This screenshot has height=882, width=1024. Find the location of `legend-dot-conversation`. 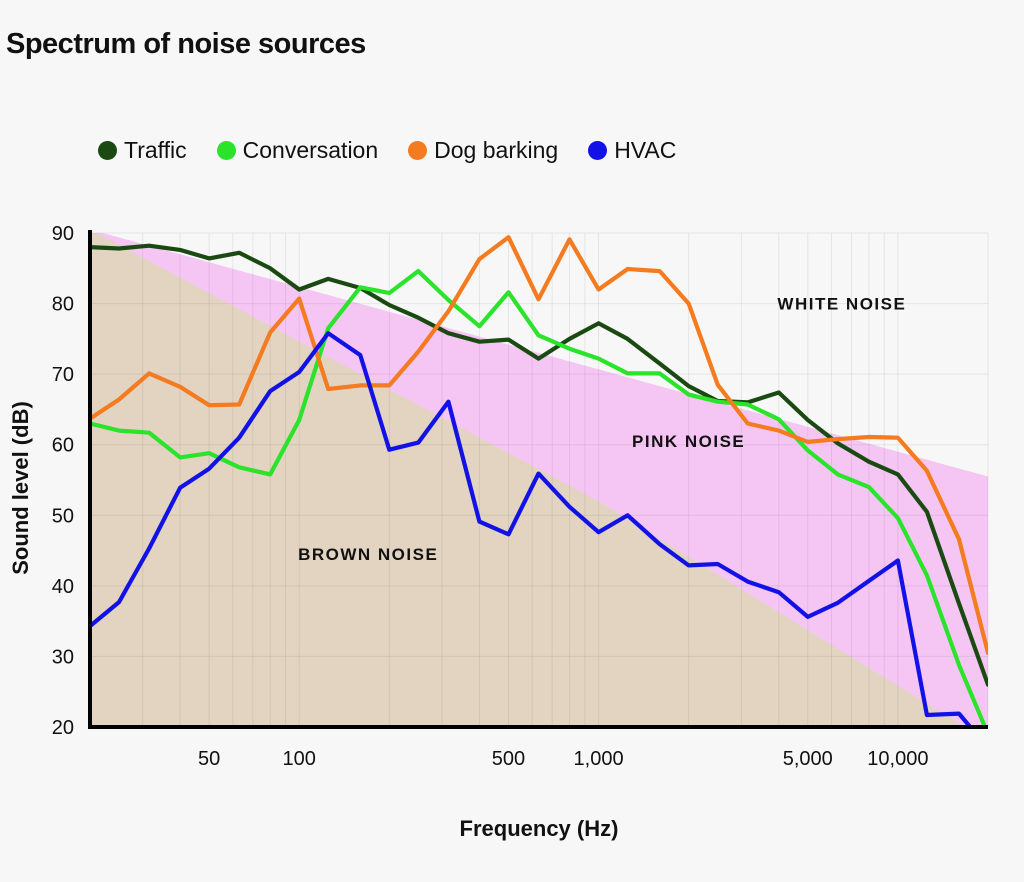

legend-dot-conversation is located at coordinates (226, 150).